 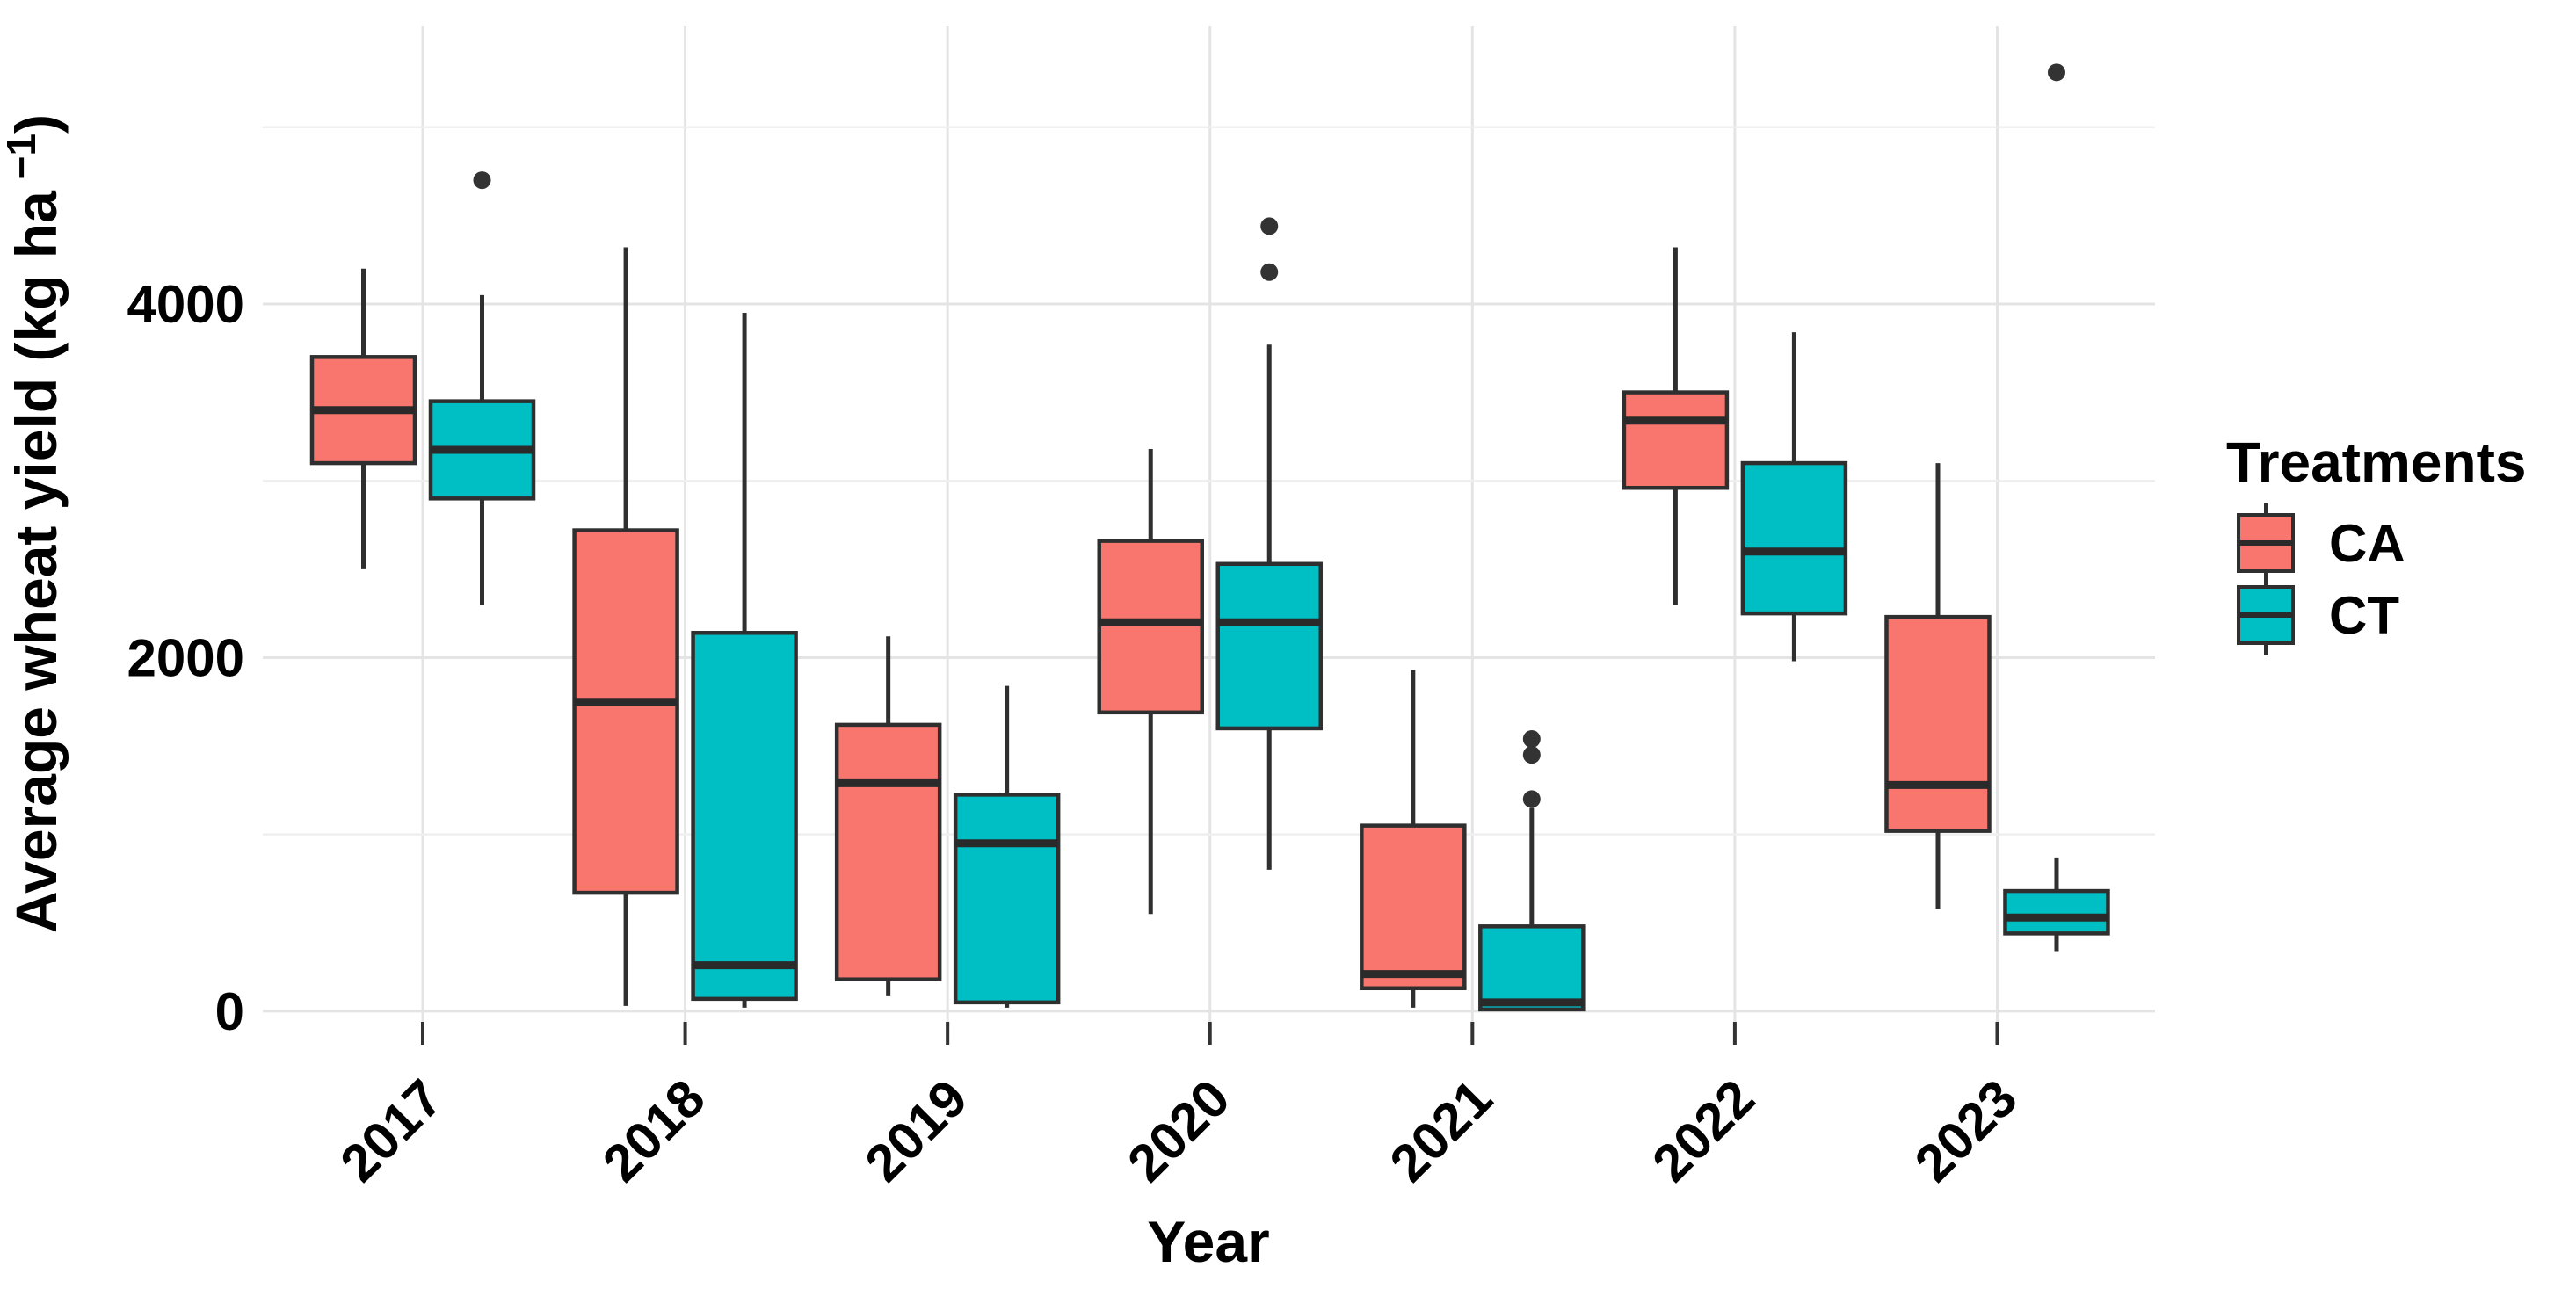 I want to click on box-group-ca-2023, so click(x=1938, y=686).